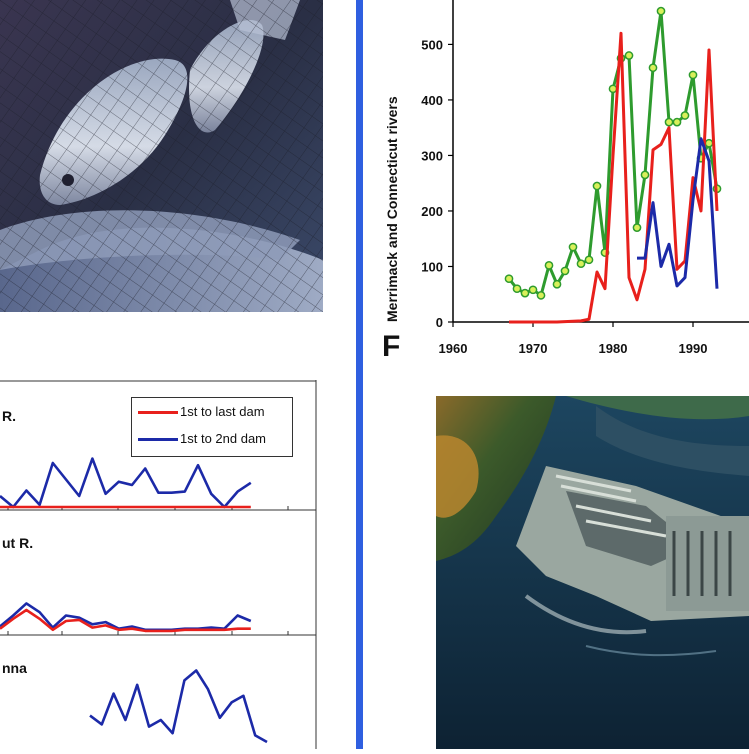 This screenshot has height=754, width=749. I want to click on y-tick-label: 300, so click(432, 155).